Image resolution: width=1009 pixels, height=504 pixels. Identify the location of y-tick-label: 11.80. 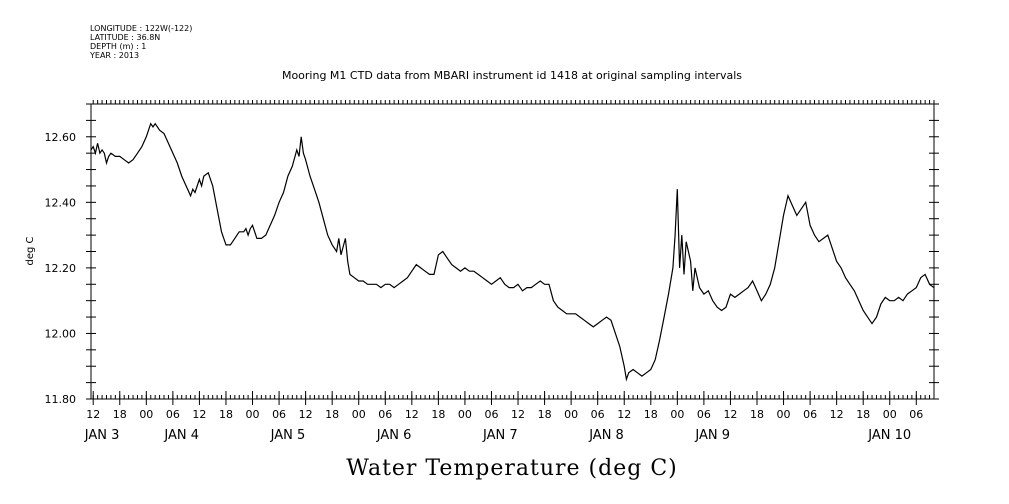
(61, 399).